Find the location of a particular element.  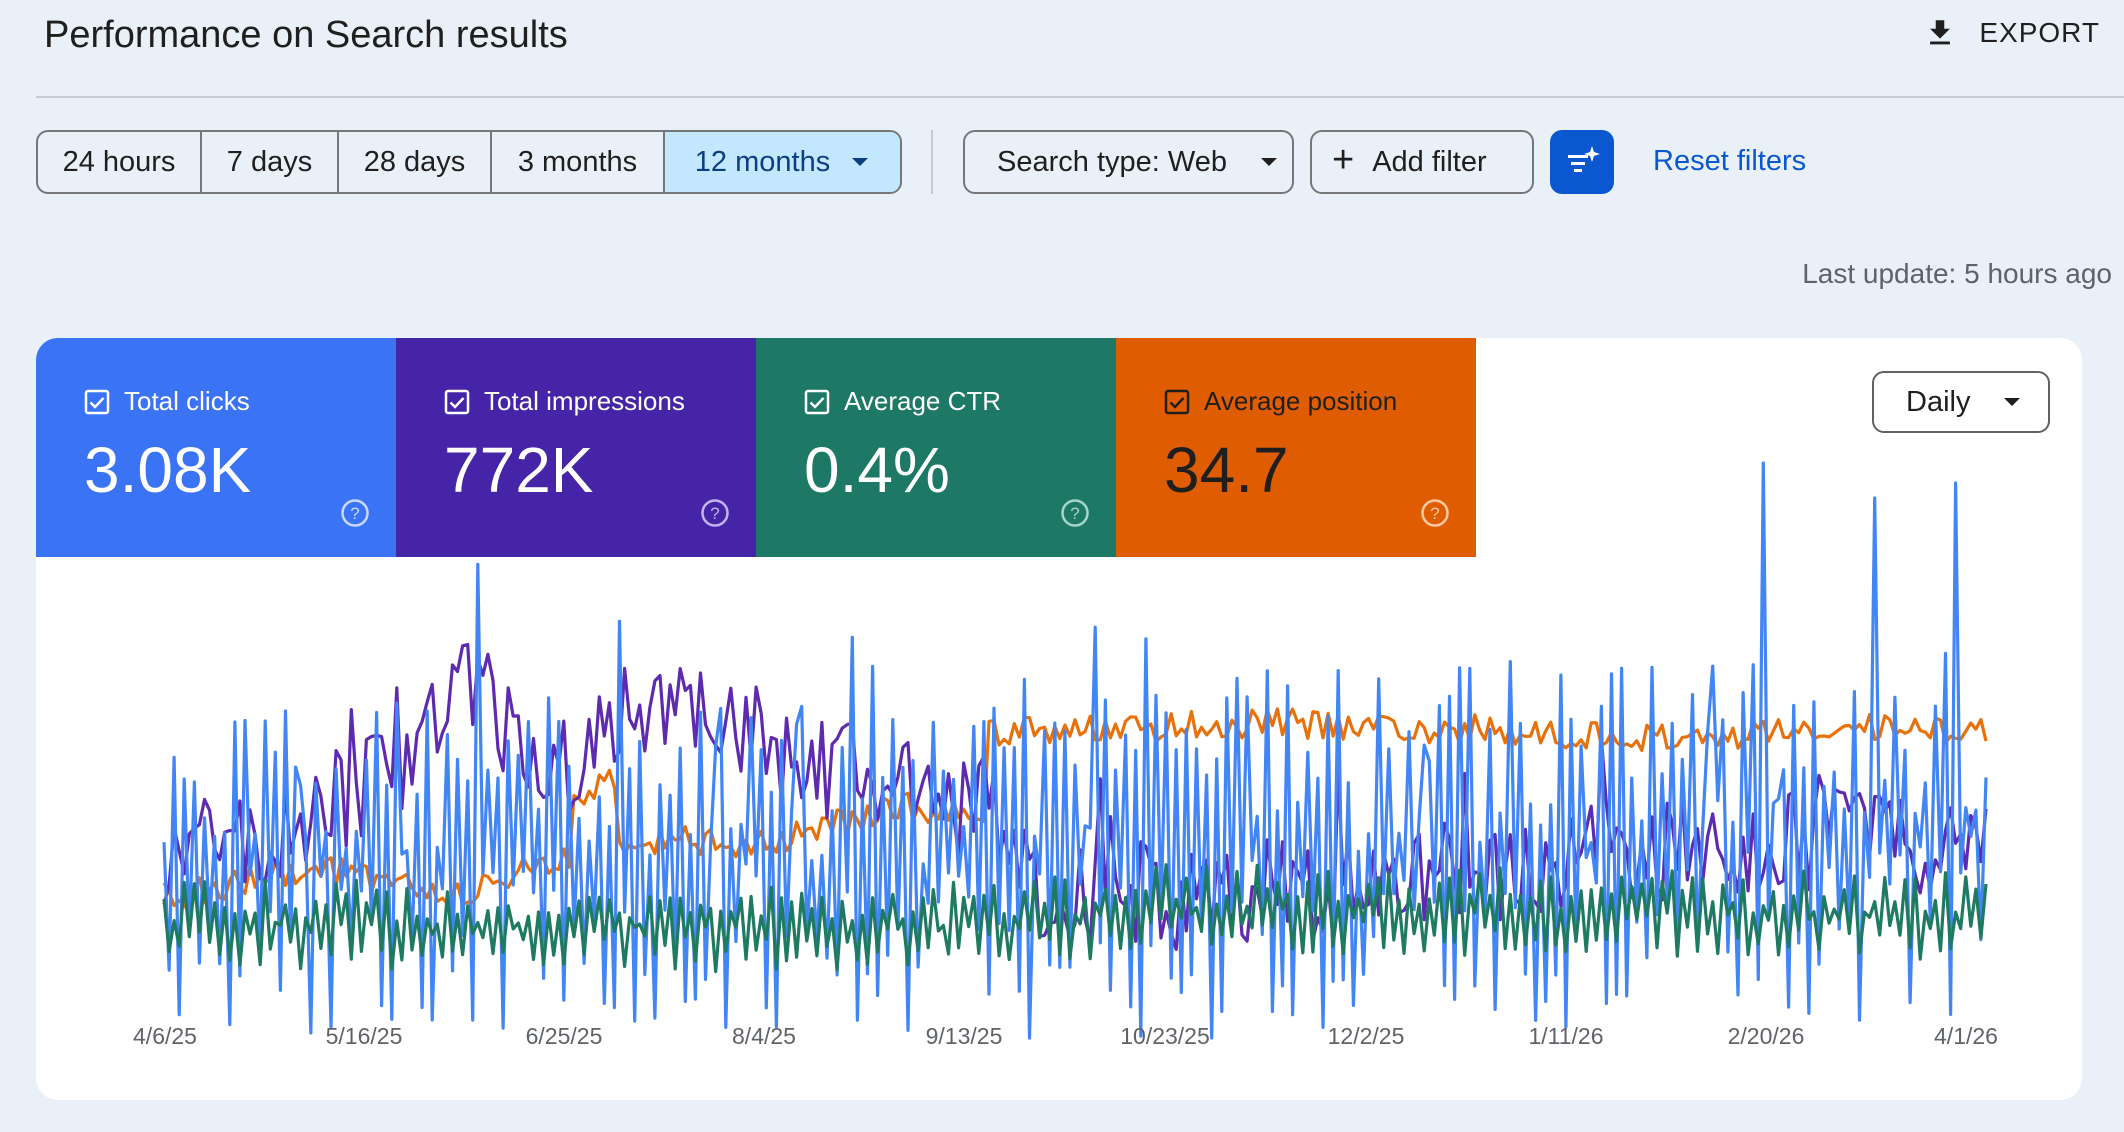

metric-label: Average CTR is located at coordinates (923, 401).